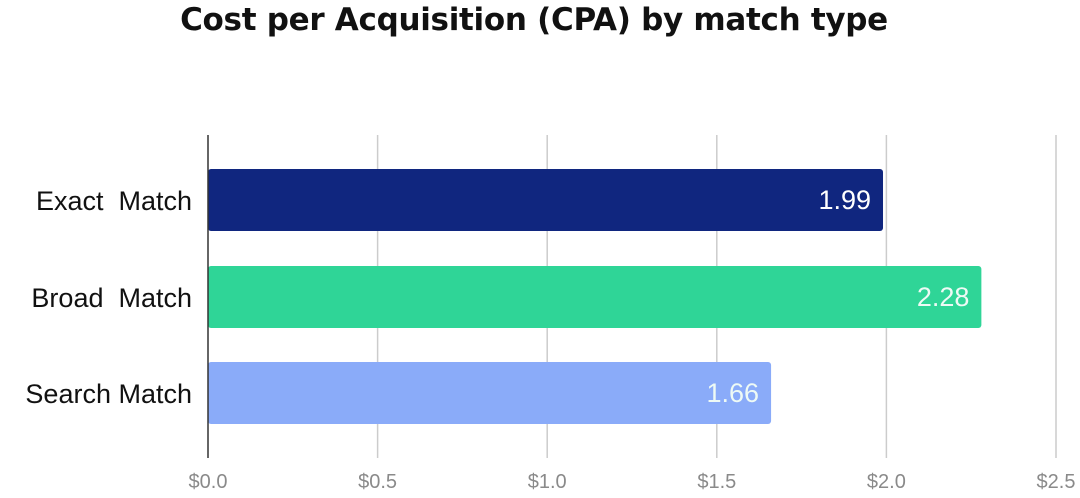 The image size is (1080, 498). What do you see at coordinates (547, 482) in the screenshot?
I see `x-tick-label: $1.0` at bounding box center [547, 482].